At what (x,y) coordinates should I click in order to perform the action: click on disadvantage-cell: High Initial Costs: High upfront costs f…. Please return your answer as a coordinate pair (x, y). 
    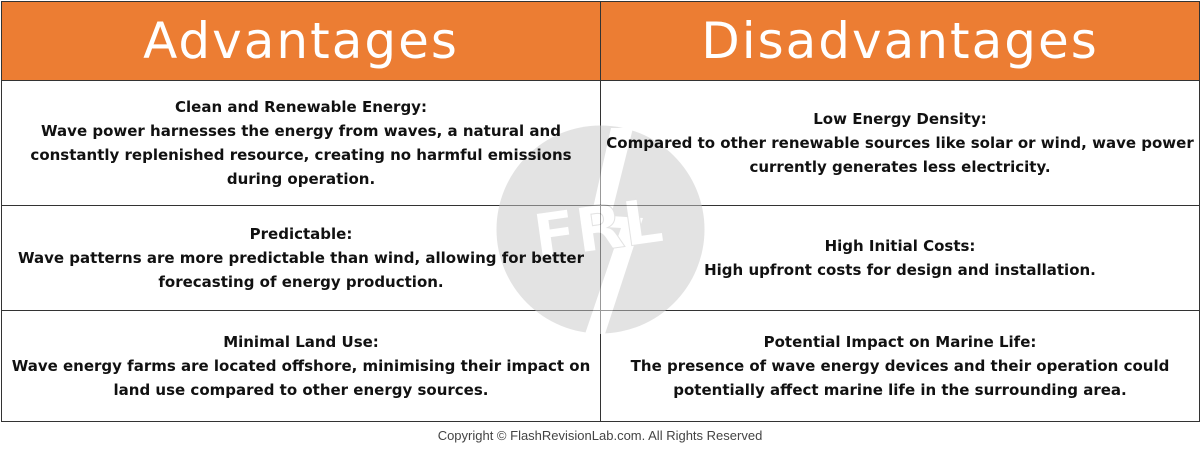
    Looking at the image, I should click on (900, 258).